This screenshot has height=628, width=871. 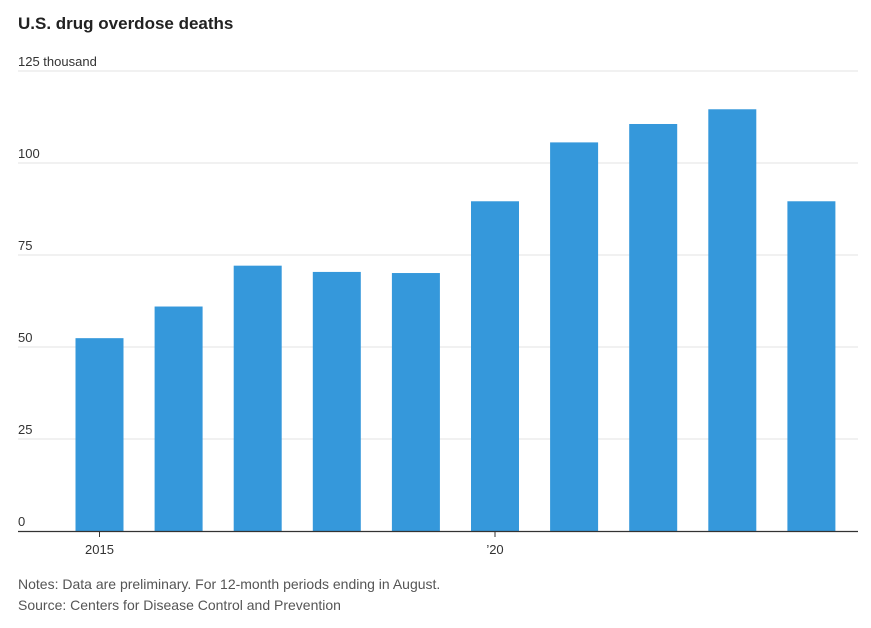 What do you see at coordinates (25, 337) in the screenshot?
I see `y-tick-label-50: 50` at bounding box center [25, 337].